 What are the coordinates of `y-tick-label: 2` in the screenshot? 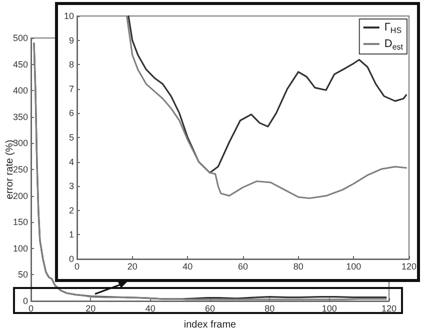 It's located at (71, 210).